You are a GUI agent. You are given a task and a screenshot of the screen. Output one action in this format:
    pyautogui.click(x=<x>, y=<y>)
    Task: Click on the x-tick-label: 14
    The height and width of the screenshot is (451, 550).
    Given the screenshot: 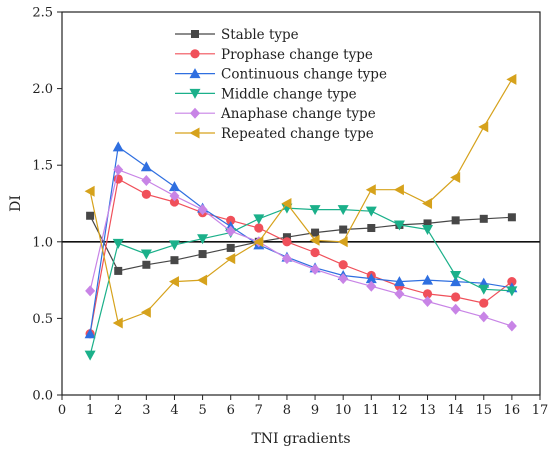 What is the action you would take?
    pyautogui.click(x=455, y=410)
    